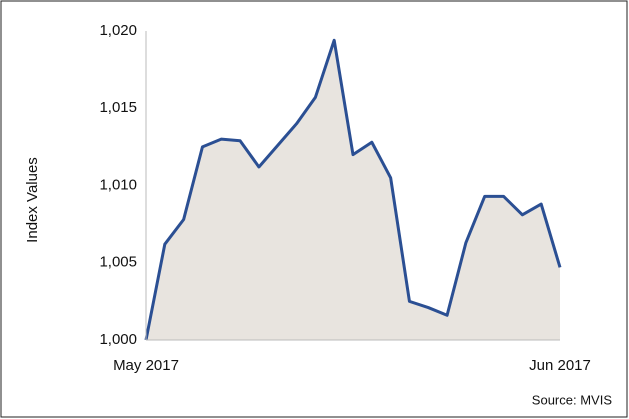 The height and width of the screenshot is (419, 629). I want to click on y-tick-label: 1,005, so click(118, 262).